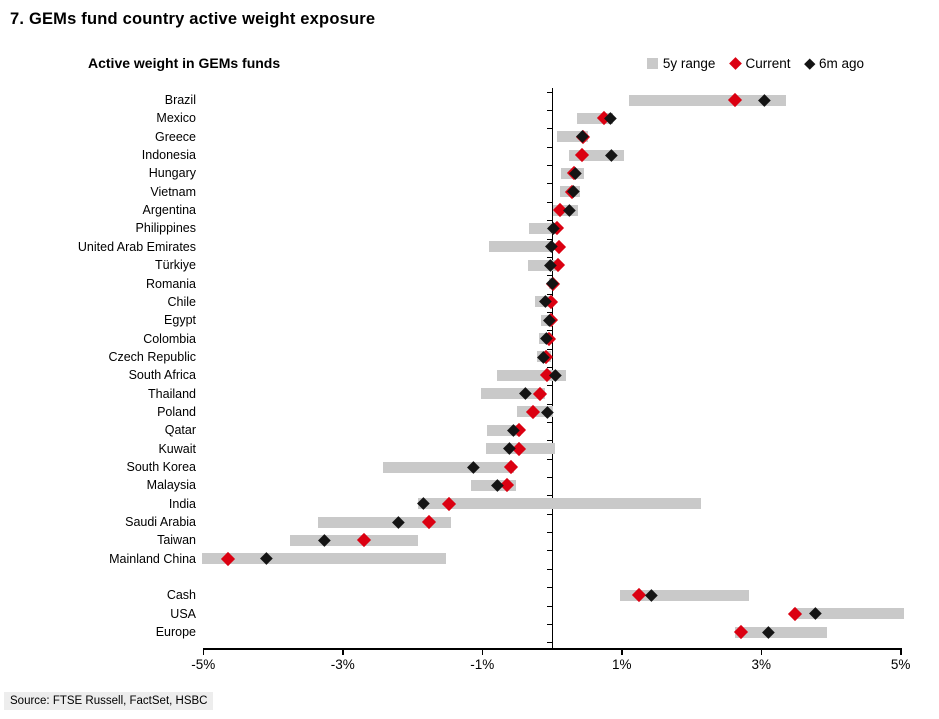 This screenshot has height=719, width=939. I want to click on row-label: Romania, so click(170, 283).